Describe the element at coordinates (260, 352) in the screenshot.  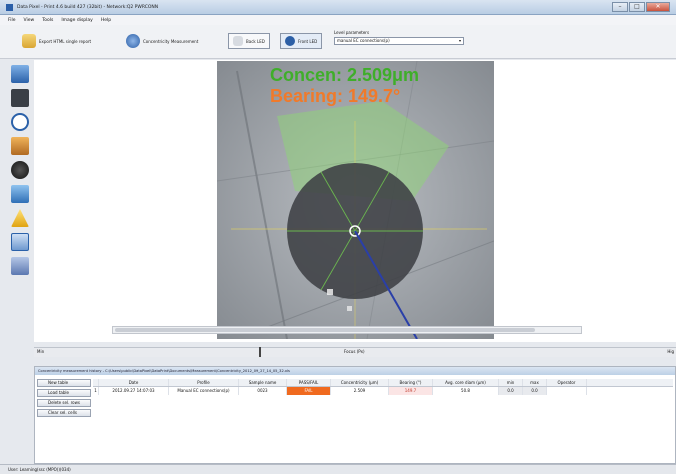
I see `slider-thumb` at that location.